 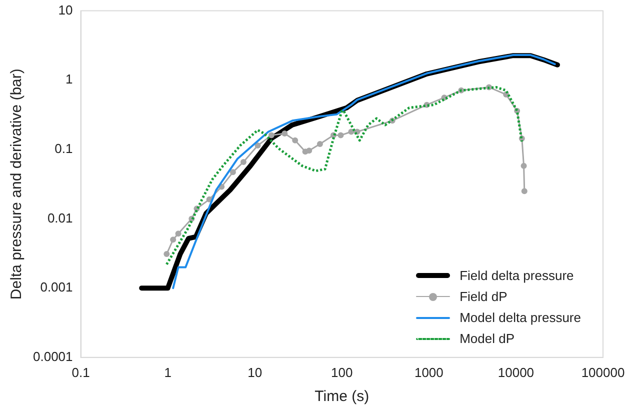 I want to click on y-tick-label: 0.001, so click(x=56, y=287).